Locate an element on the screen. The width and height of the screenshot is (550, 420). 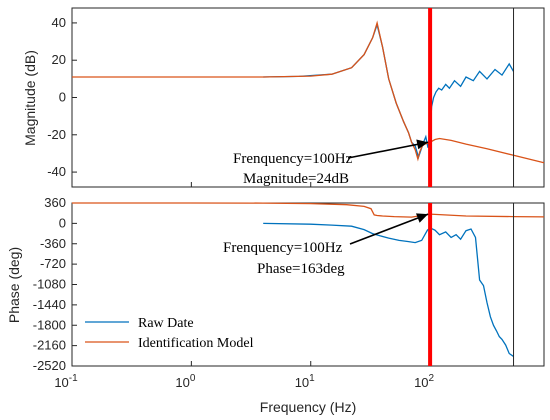
y-tick-label: 360 is located at coordinates (55, 202).